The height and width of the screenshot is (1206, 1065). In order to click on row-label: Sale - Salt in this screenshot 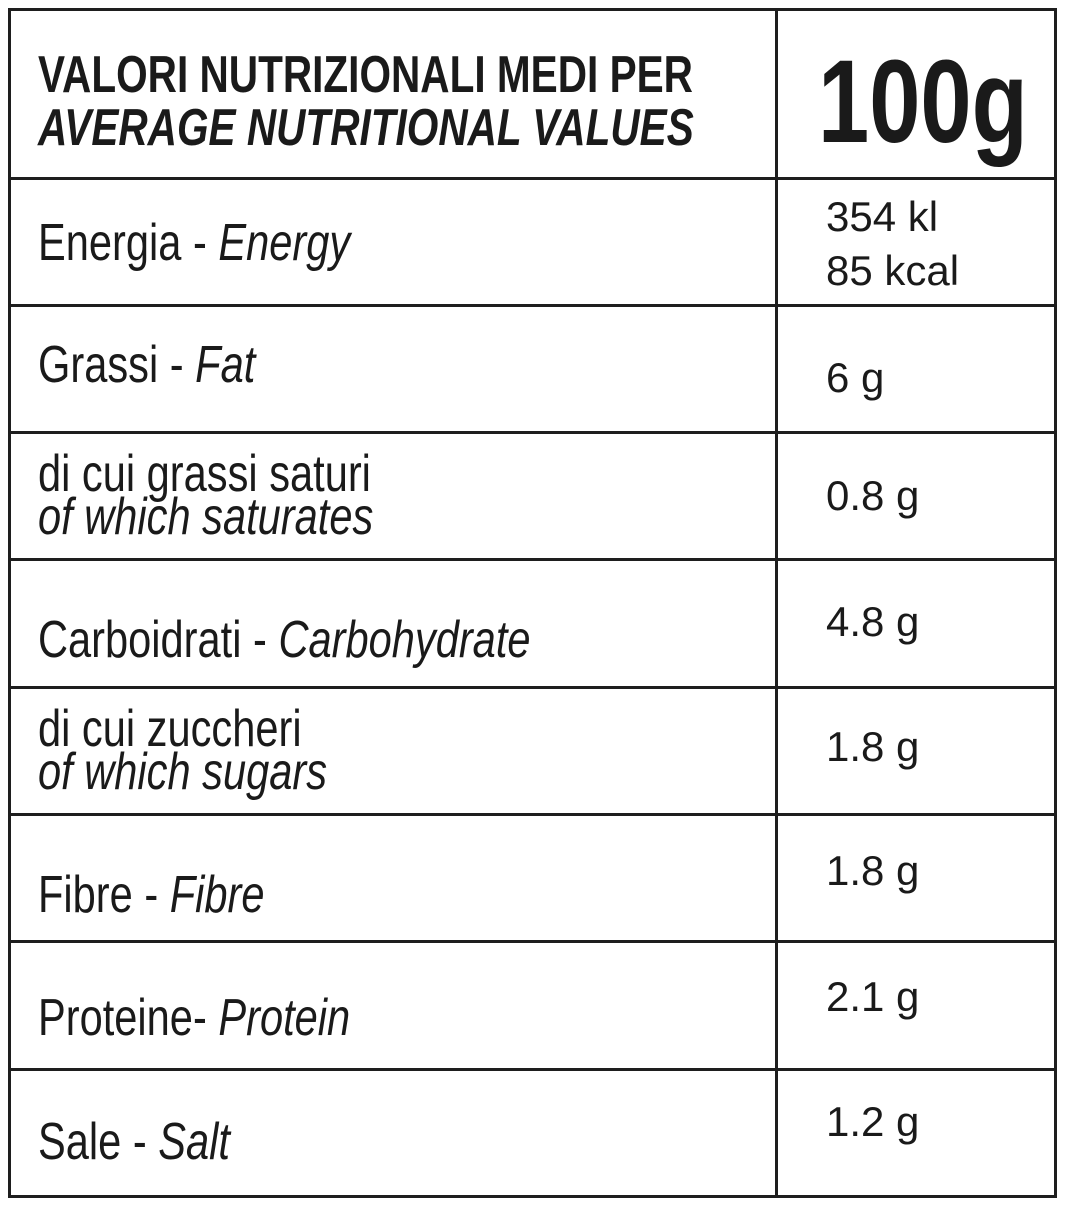, I will do `click(134, 1142)`.